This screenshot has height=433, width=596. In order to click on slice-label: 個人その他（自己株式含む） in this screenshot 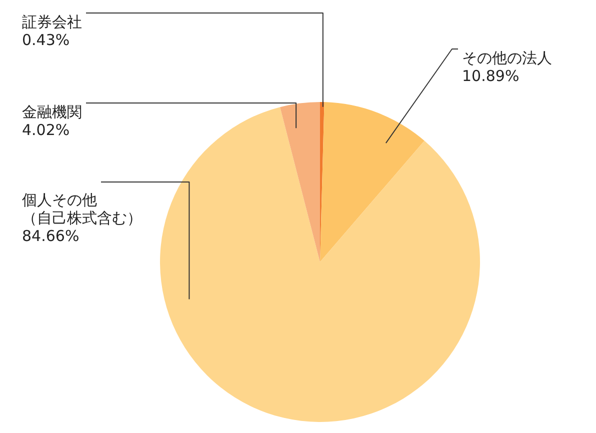, I will do `click(82, 209)`.